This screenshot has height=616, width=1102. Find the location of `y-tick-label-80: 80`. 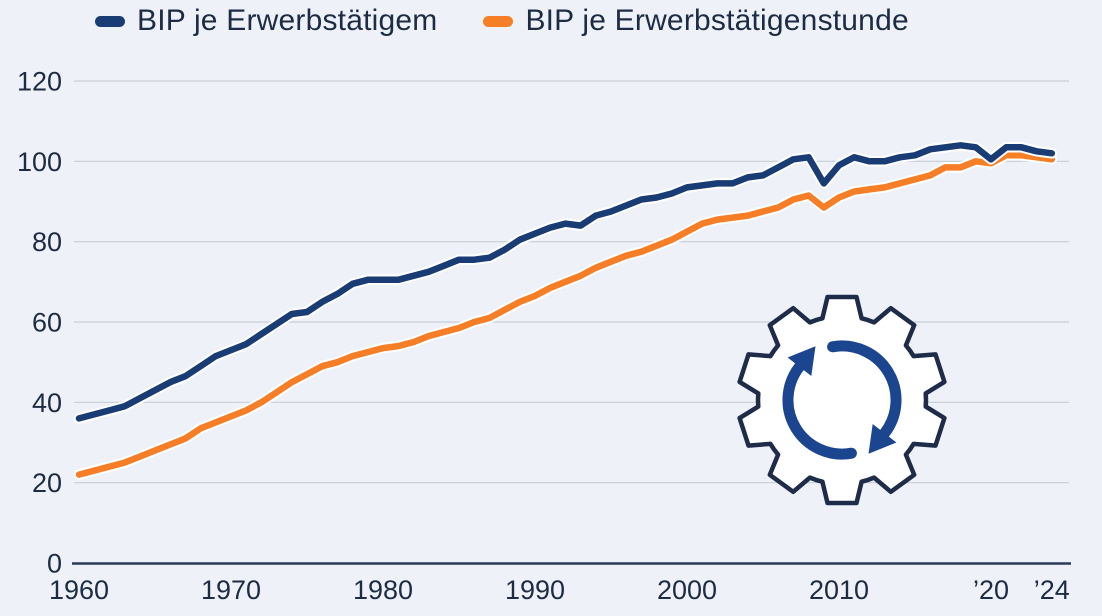

y-tick-label-80: 80 is located at coordinates (47, 242).